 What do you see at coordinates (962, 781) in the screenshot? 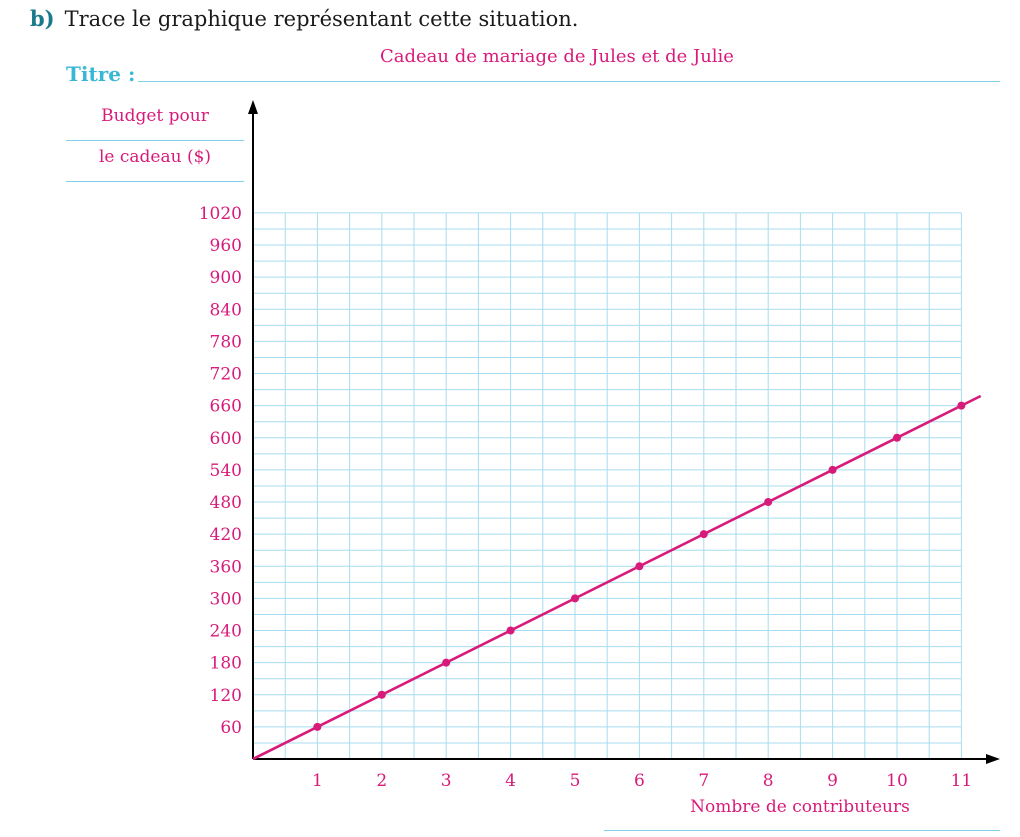
I see `x-tick-label: 11` at bounding box center [962, 781].